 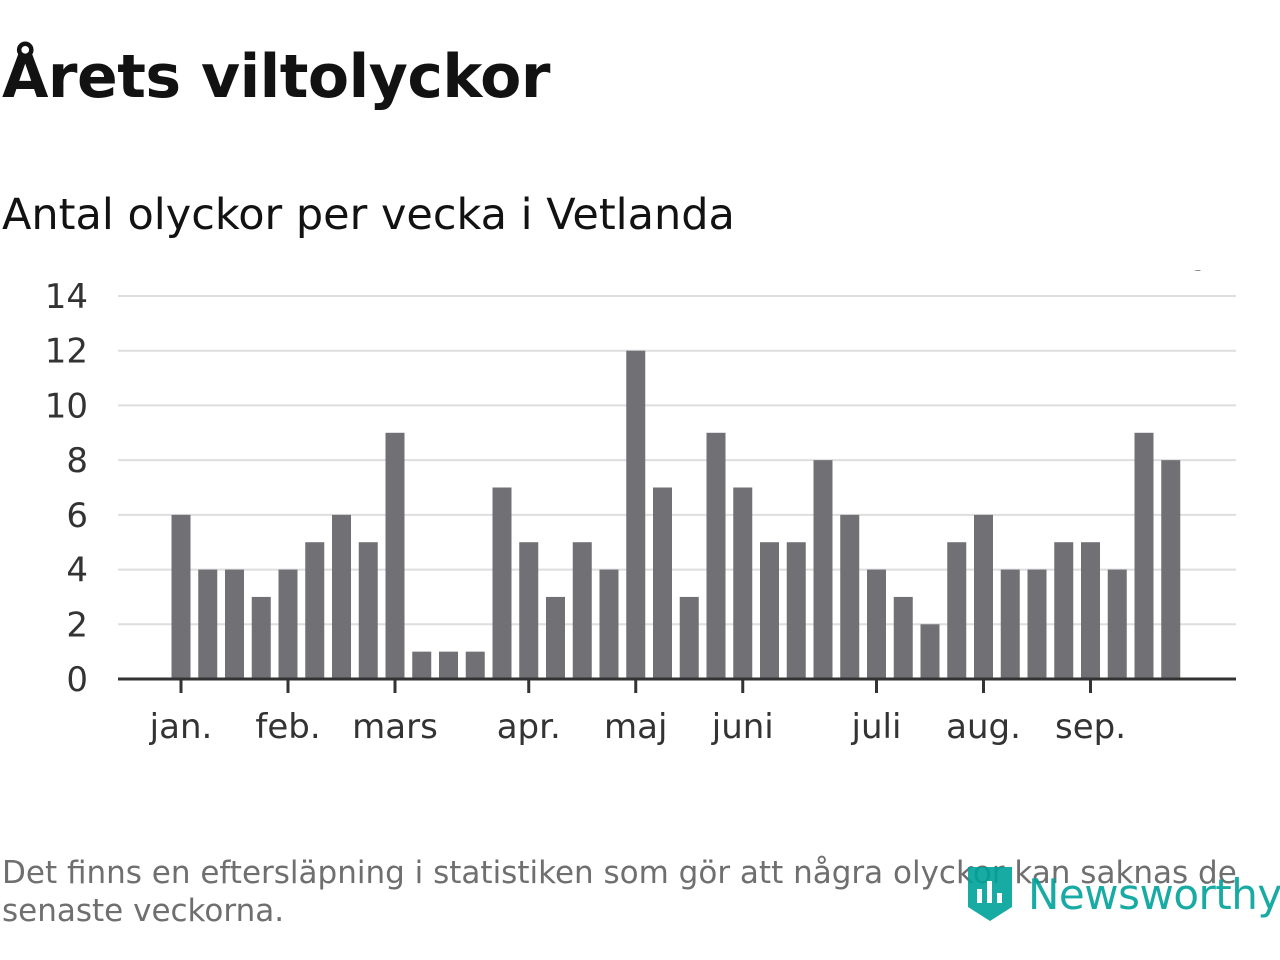 I want to click on x-tick-label: mars, so click(x=395, y=727).